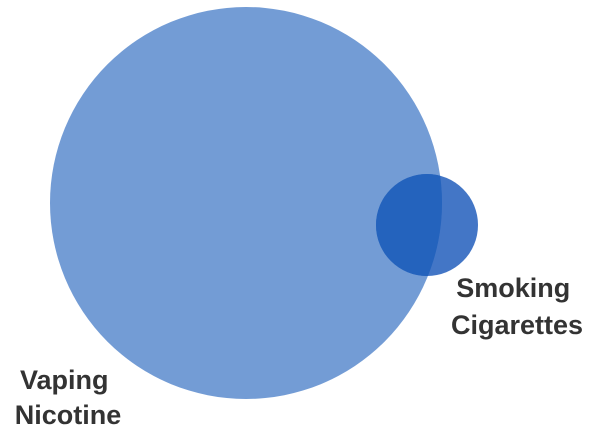 This screenshot has height=428, width=600. I want to click on vaping-label-line-1: Vaping, so click(64, 380).